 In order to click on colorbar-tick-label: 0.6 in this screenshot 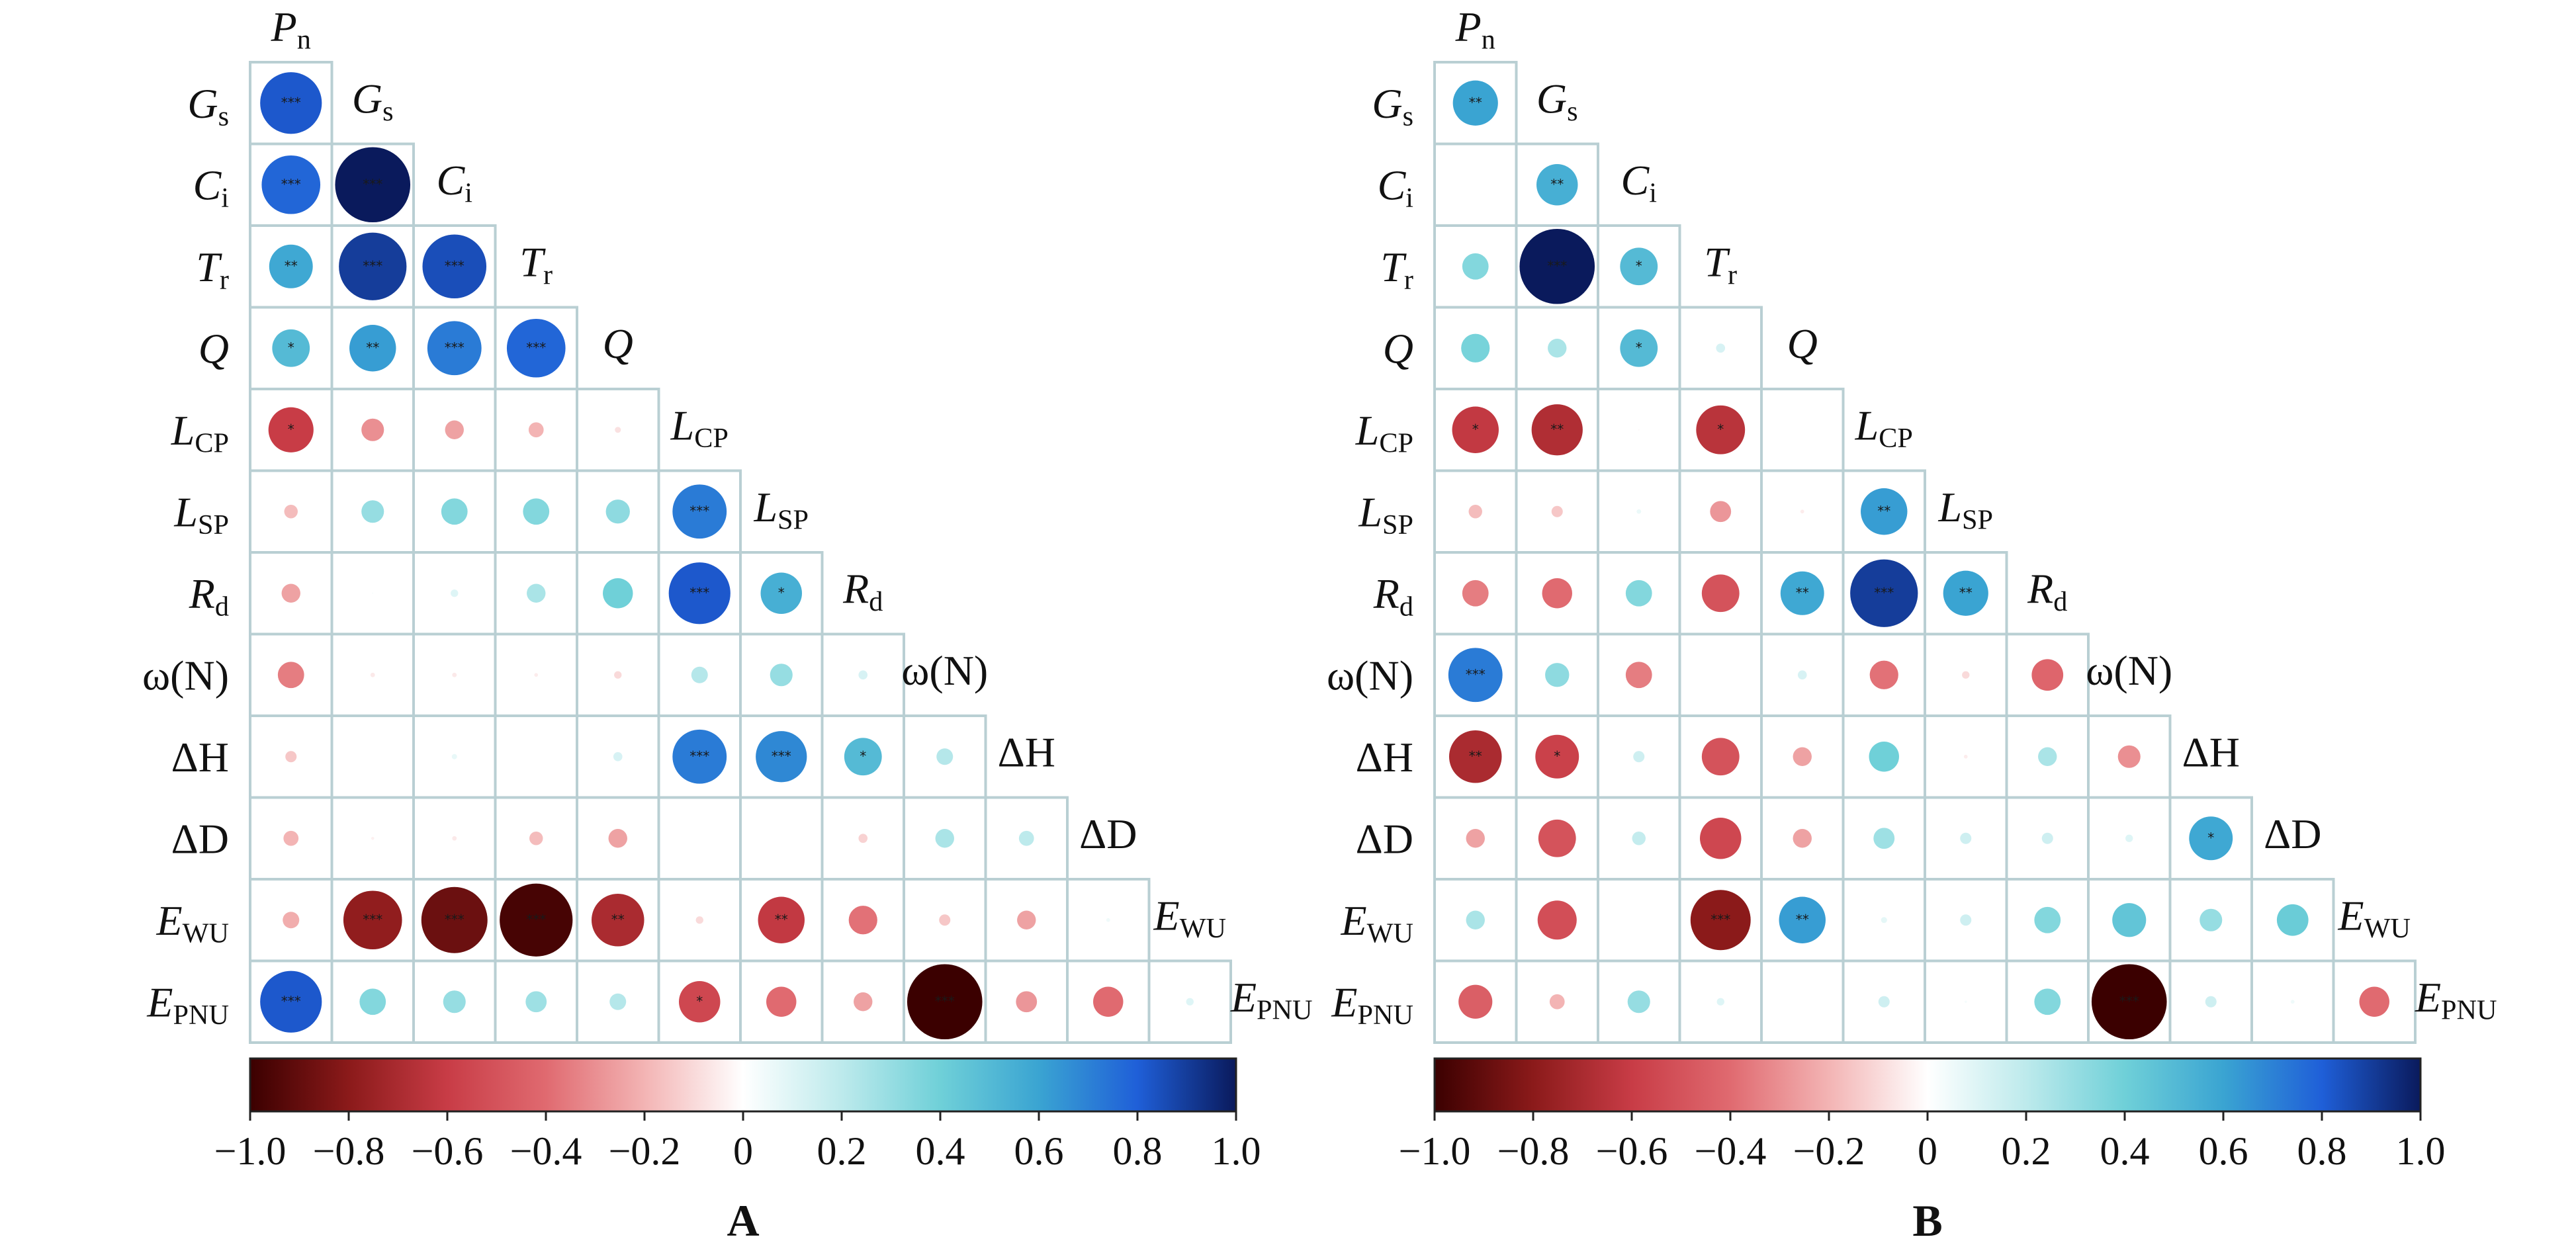, I will do `click(2223, 1151)`.